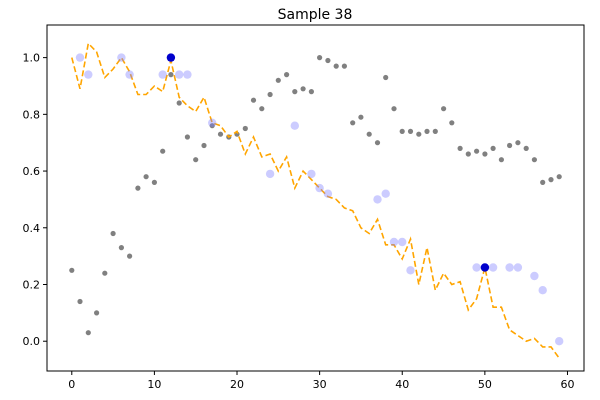 The image size is (600, 400). What do you see at coordinates (32, 228) in the screenshot?
I see `y-tick-label: 0.4` at bounding box center [32, 228].